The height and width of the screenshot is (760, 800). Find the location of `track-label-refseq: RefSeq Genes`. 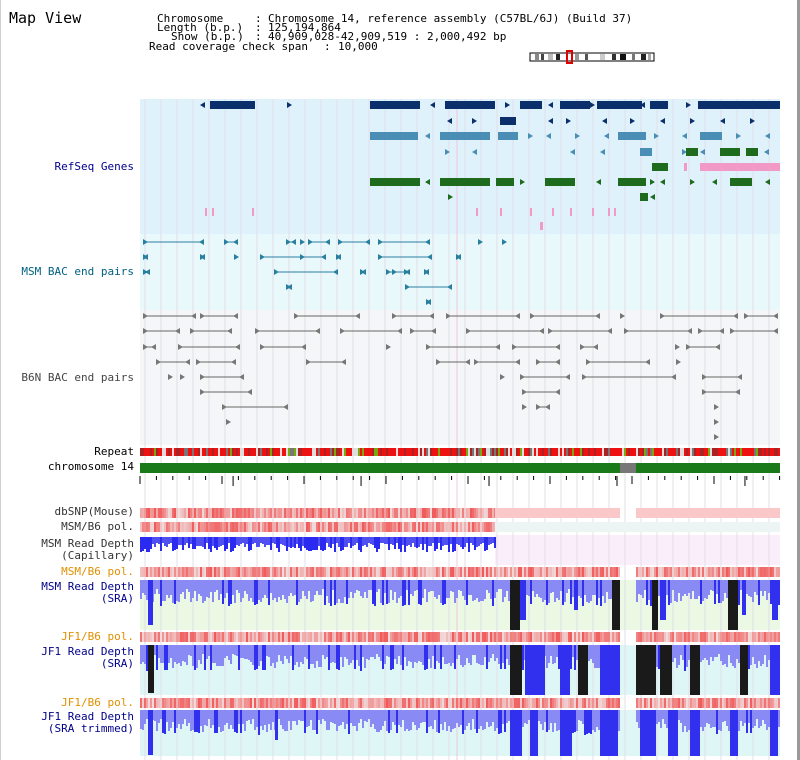

track-label-refseq: RefSeq Genes is located at coordinates (94, 166).